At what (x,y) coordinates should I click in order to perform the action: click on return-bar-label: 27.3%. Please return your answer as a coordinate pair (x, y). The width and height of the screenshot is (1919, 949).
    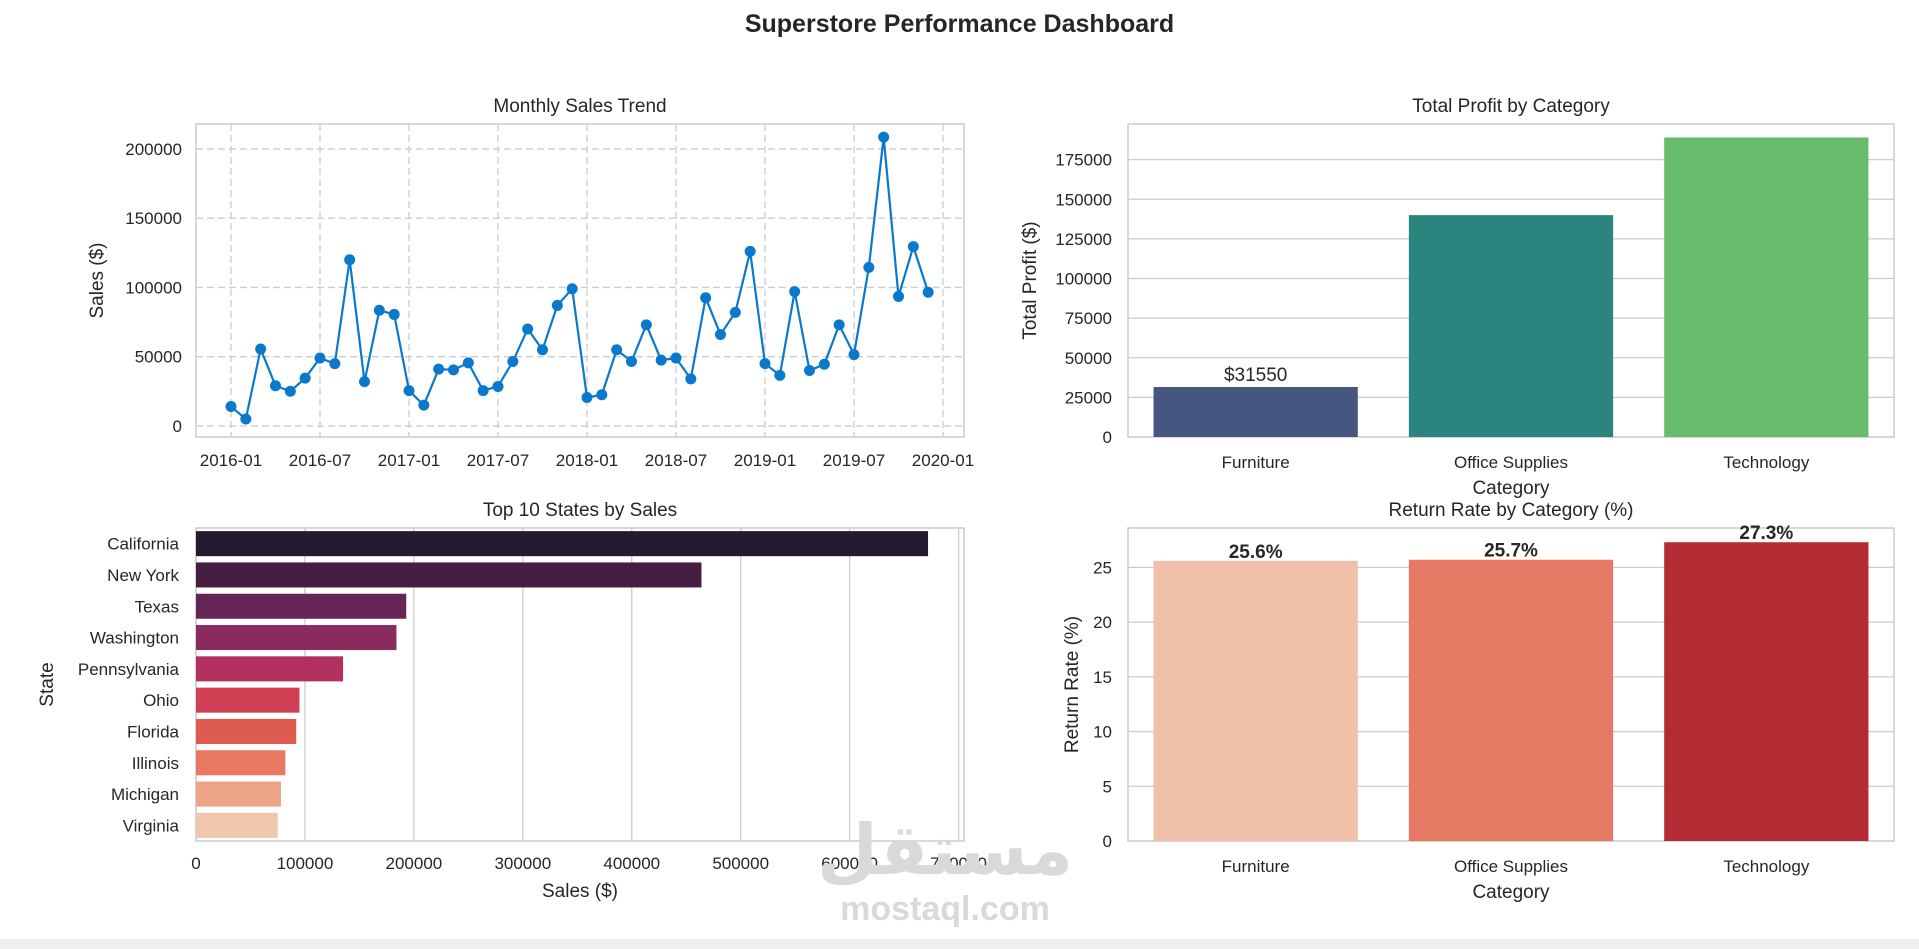
    Looking at the image, I should click on (1766, 533).